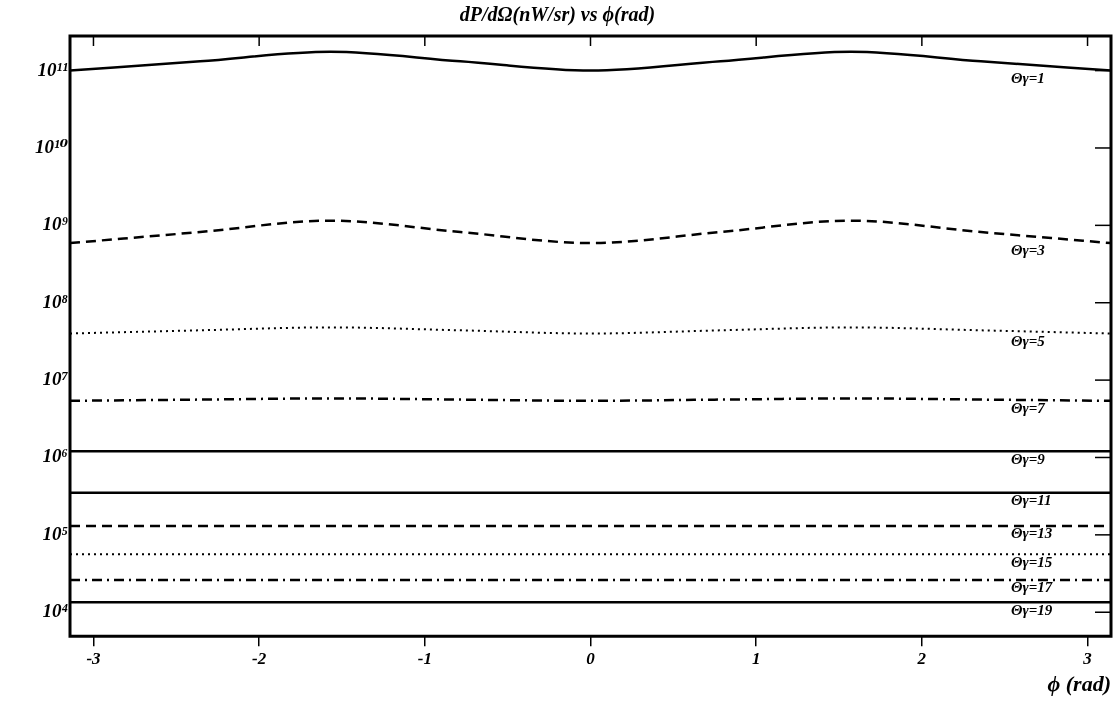  Describe the element at coordinates (55, 611) in the screenshot. I see `y-tick-label: 10⁴` at that location.